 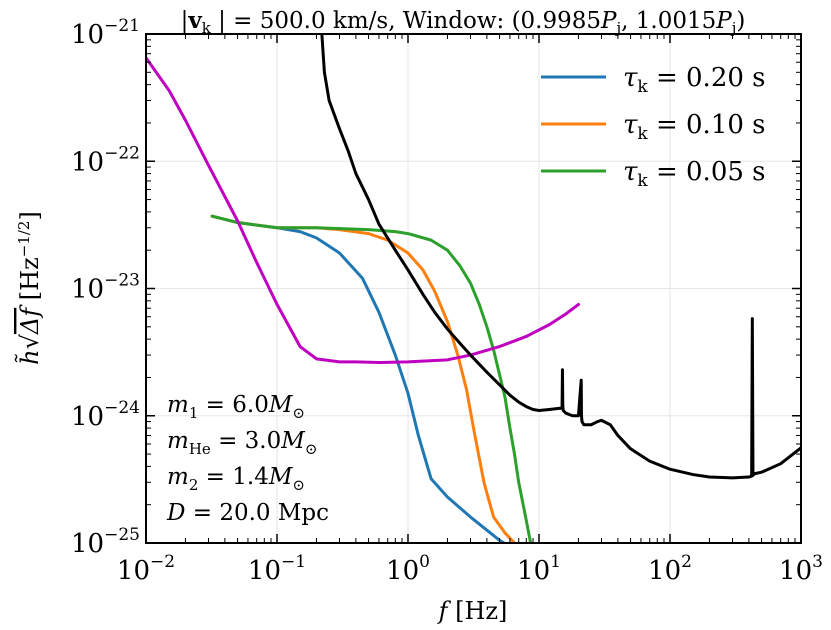 I want to click on legend: τk = 0.20 s τk = 0.10 s τk = 0.05 s, so click(x=653, y=127).